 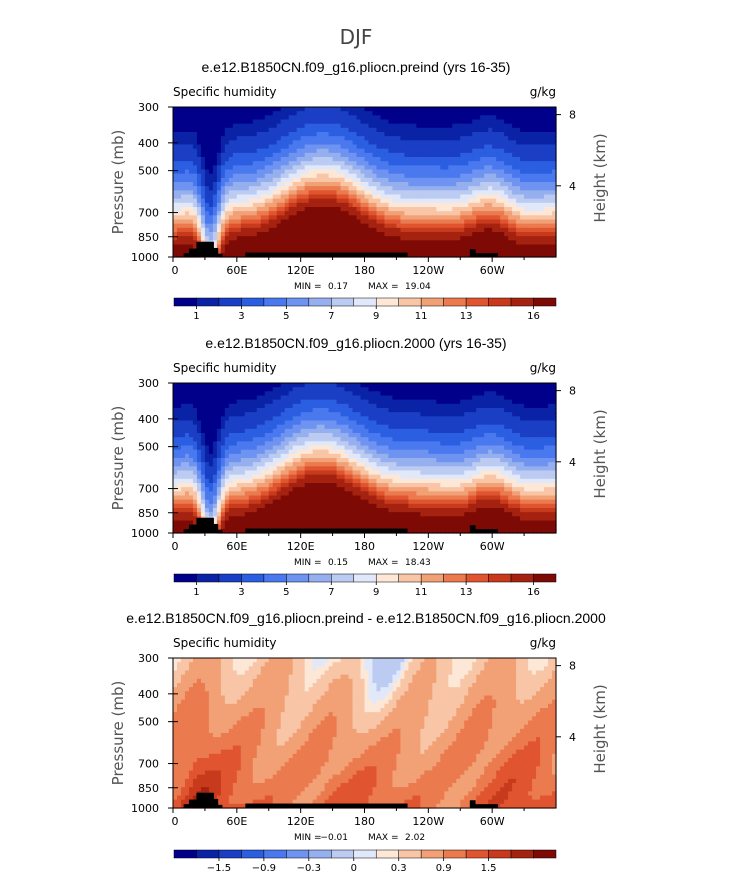 I want to click on colorbar-label: 7, so click(x=331, y=316).